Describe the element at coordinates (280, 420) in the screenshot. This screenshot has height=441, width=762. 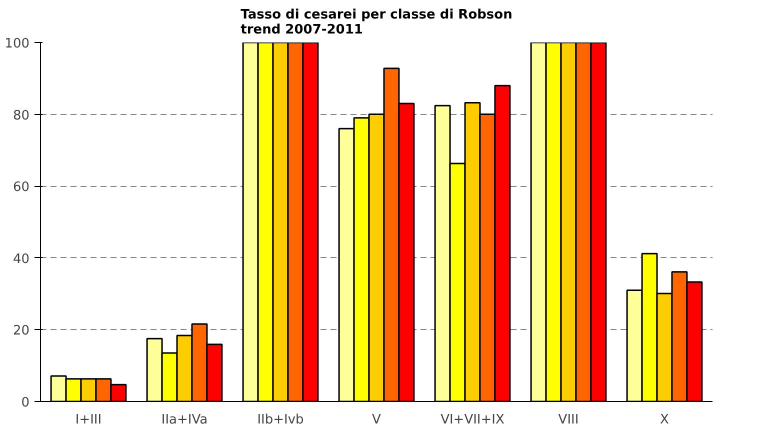
I see `x-tick-label: IIb+Ivb` at that location.